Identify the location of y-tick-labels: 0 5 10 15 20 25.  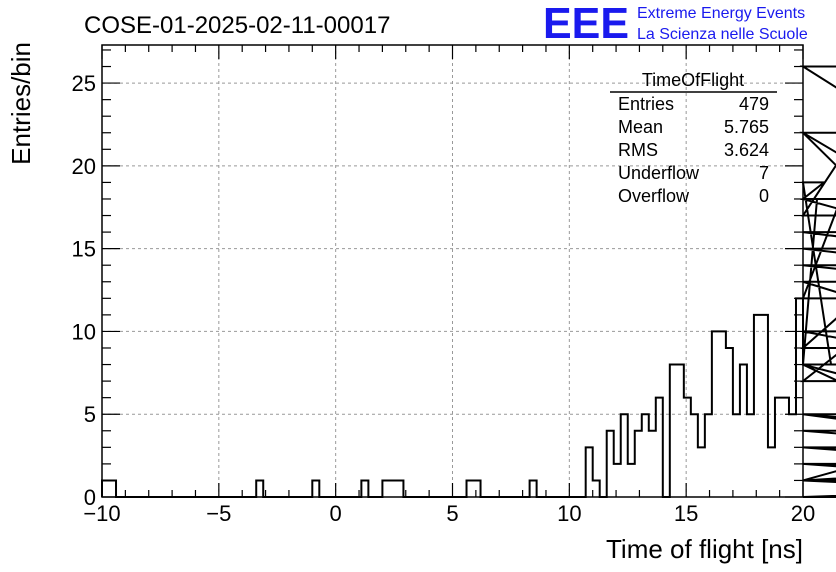
(84, 290).